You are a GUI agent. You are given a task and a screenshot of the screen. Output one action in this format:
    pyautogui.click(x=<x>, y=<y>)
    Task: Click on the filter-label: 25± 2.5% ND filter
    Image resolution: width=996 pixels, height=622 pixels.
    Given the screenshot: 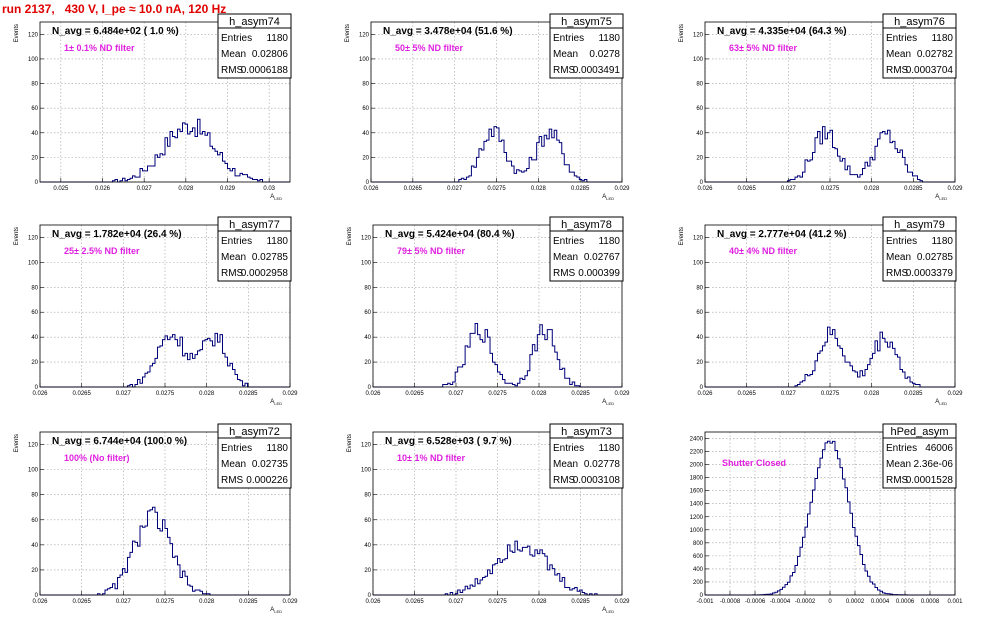 What is the action you would take?
    pyautogui.click(x=102, y=251)
    